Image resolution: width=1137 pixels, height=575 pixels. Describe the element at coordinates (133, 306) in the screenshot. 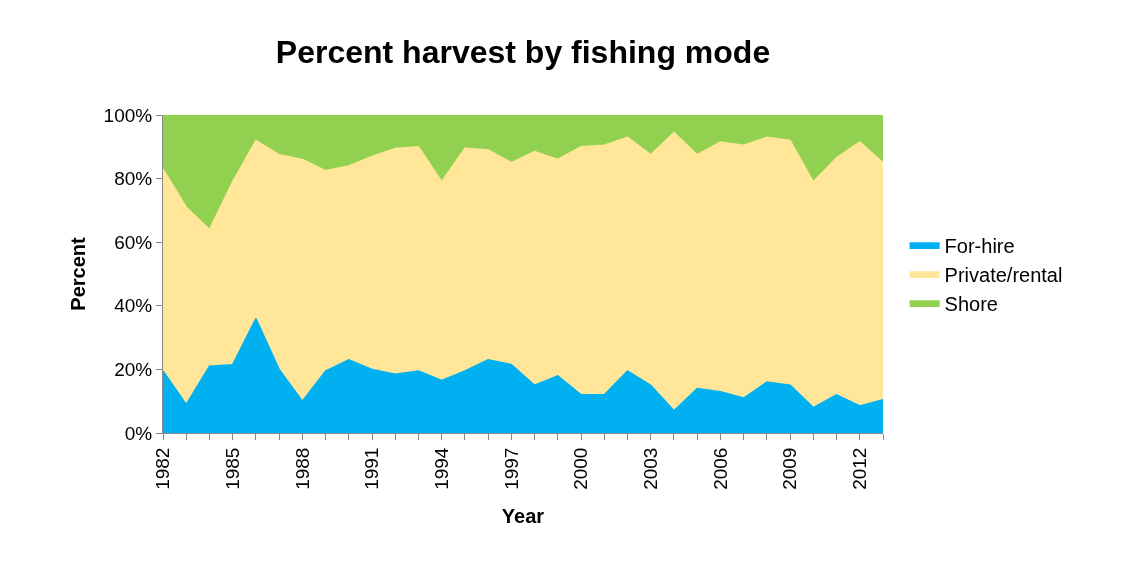

I see `y-tick-label: 40%` at that location.